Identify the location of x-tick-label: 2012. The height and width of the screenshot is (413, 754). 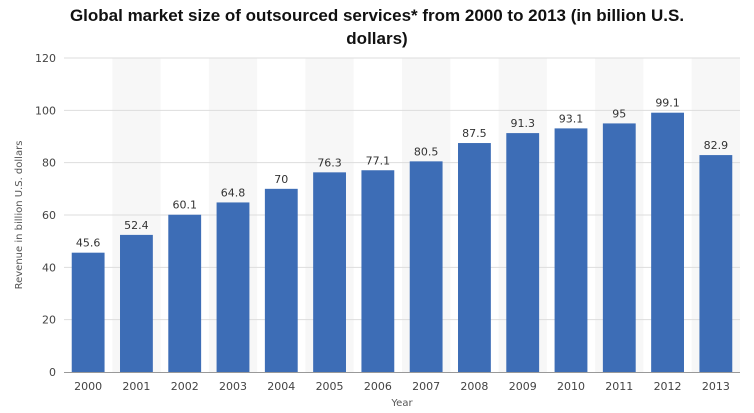
(668, 386).